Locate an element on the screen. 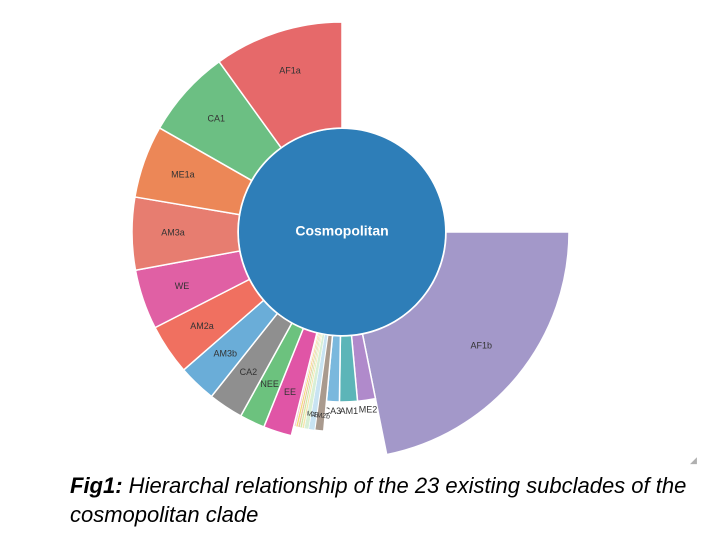 The image size is (720, 552). segment-label-am1: AM1 is located at coordinates (349, 411).